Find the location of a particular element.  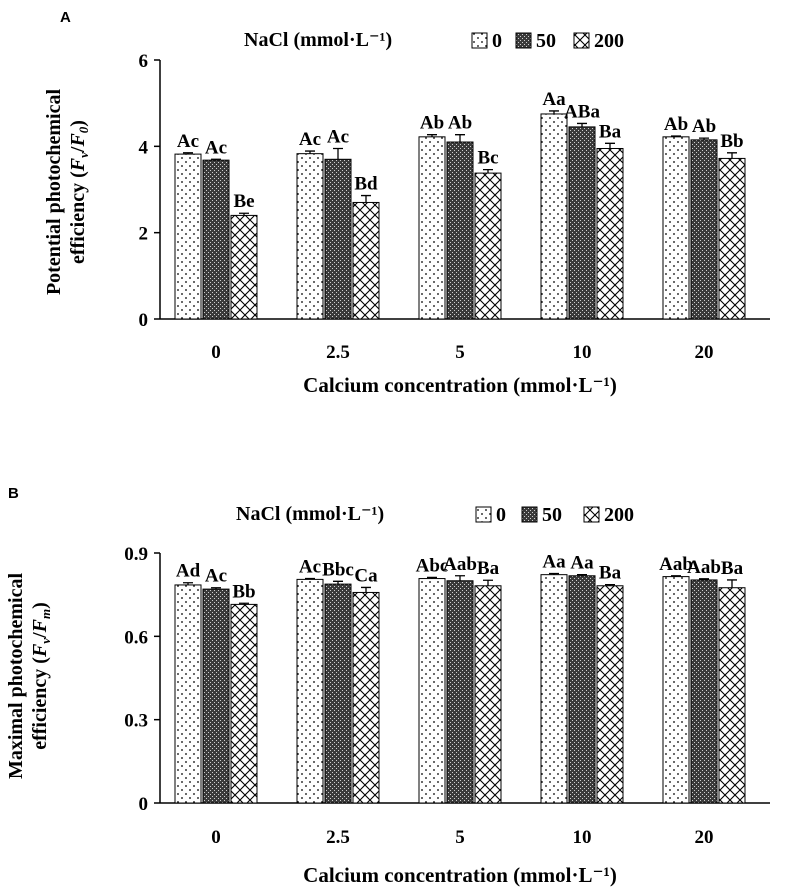

bar-significance-label: Bc is located at coordinates (487, 158).